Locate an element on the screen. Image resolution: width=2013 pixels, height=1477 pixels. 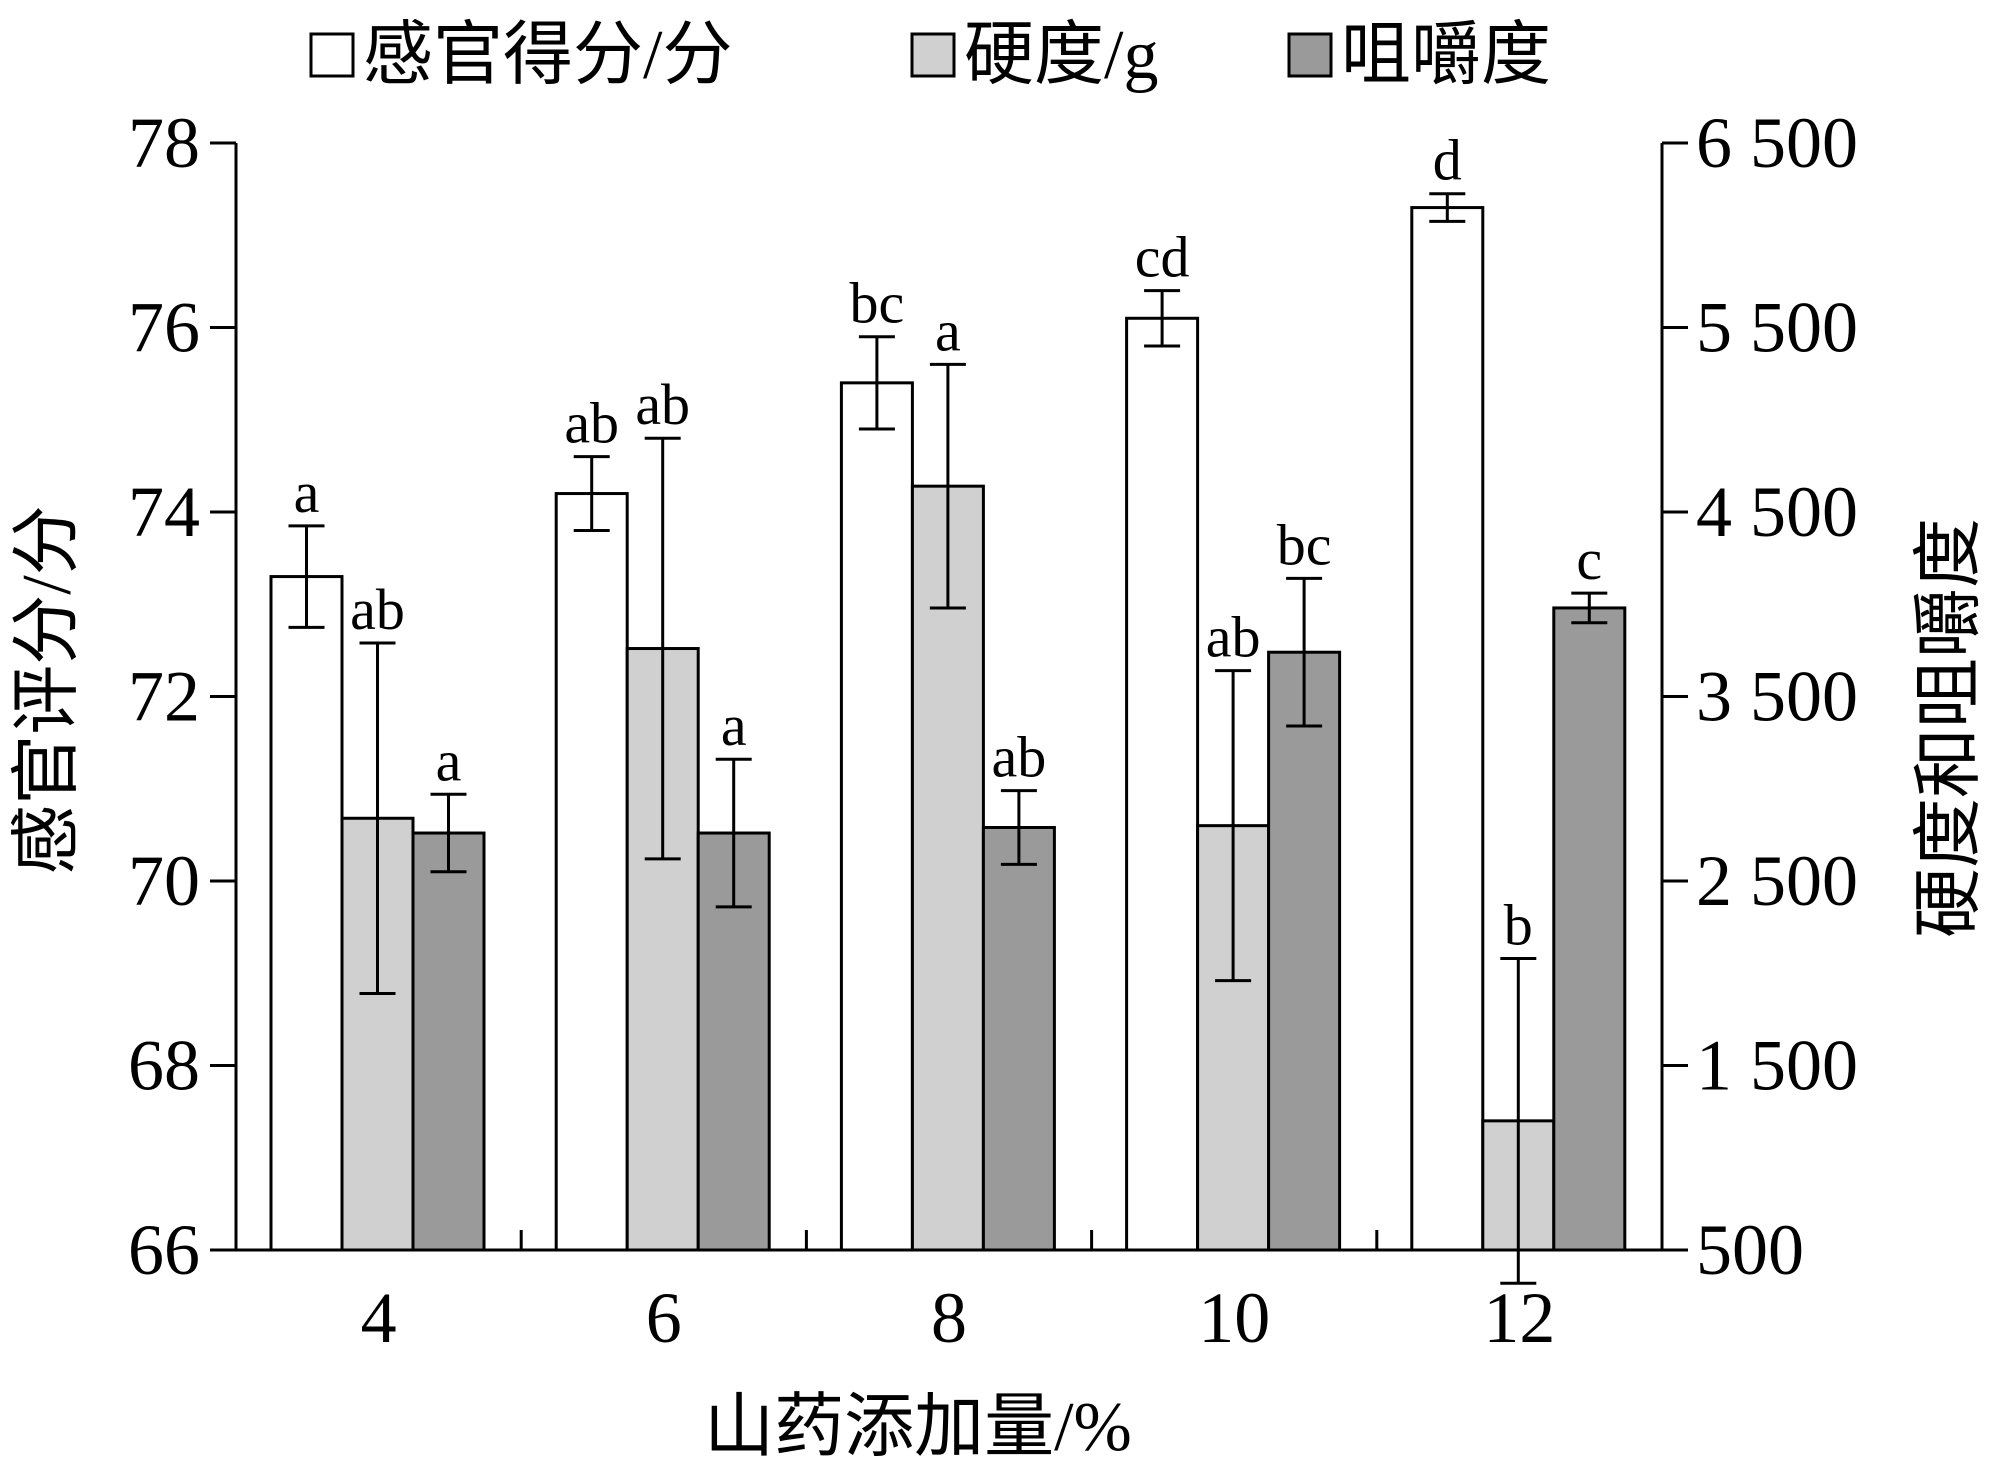
y-right-tick-label: 500 is located at coordinates (1750, 1250).